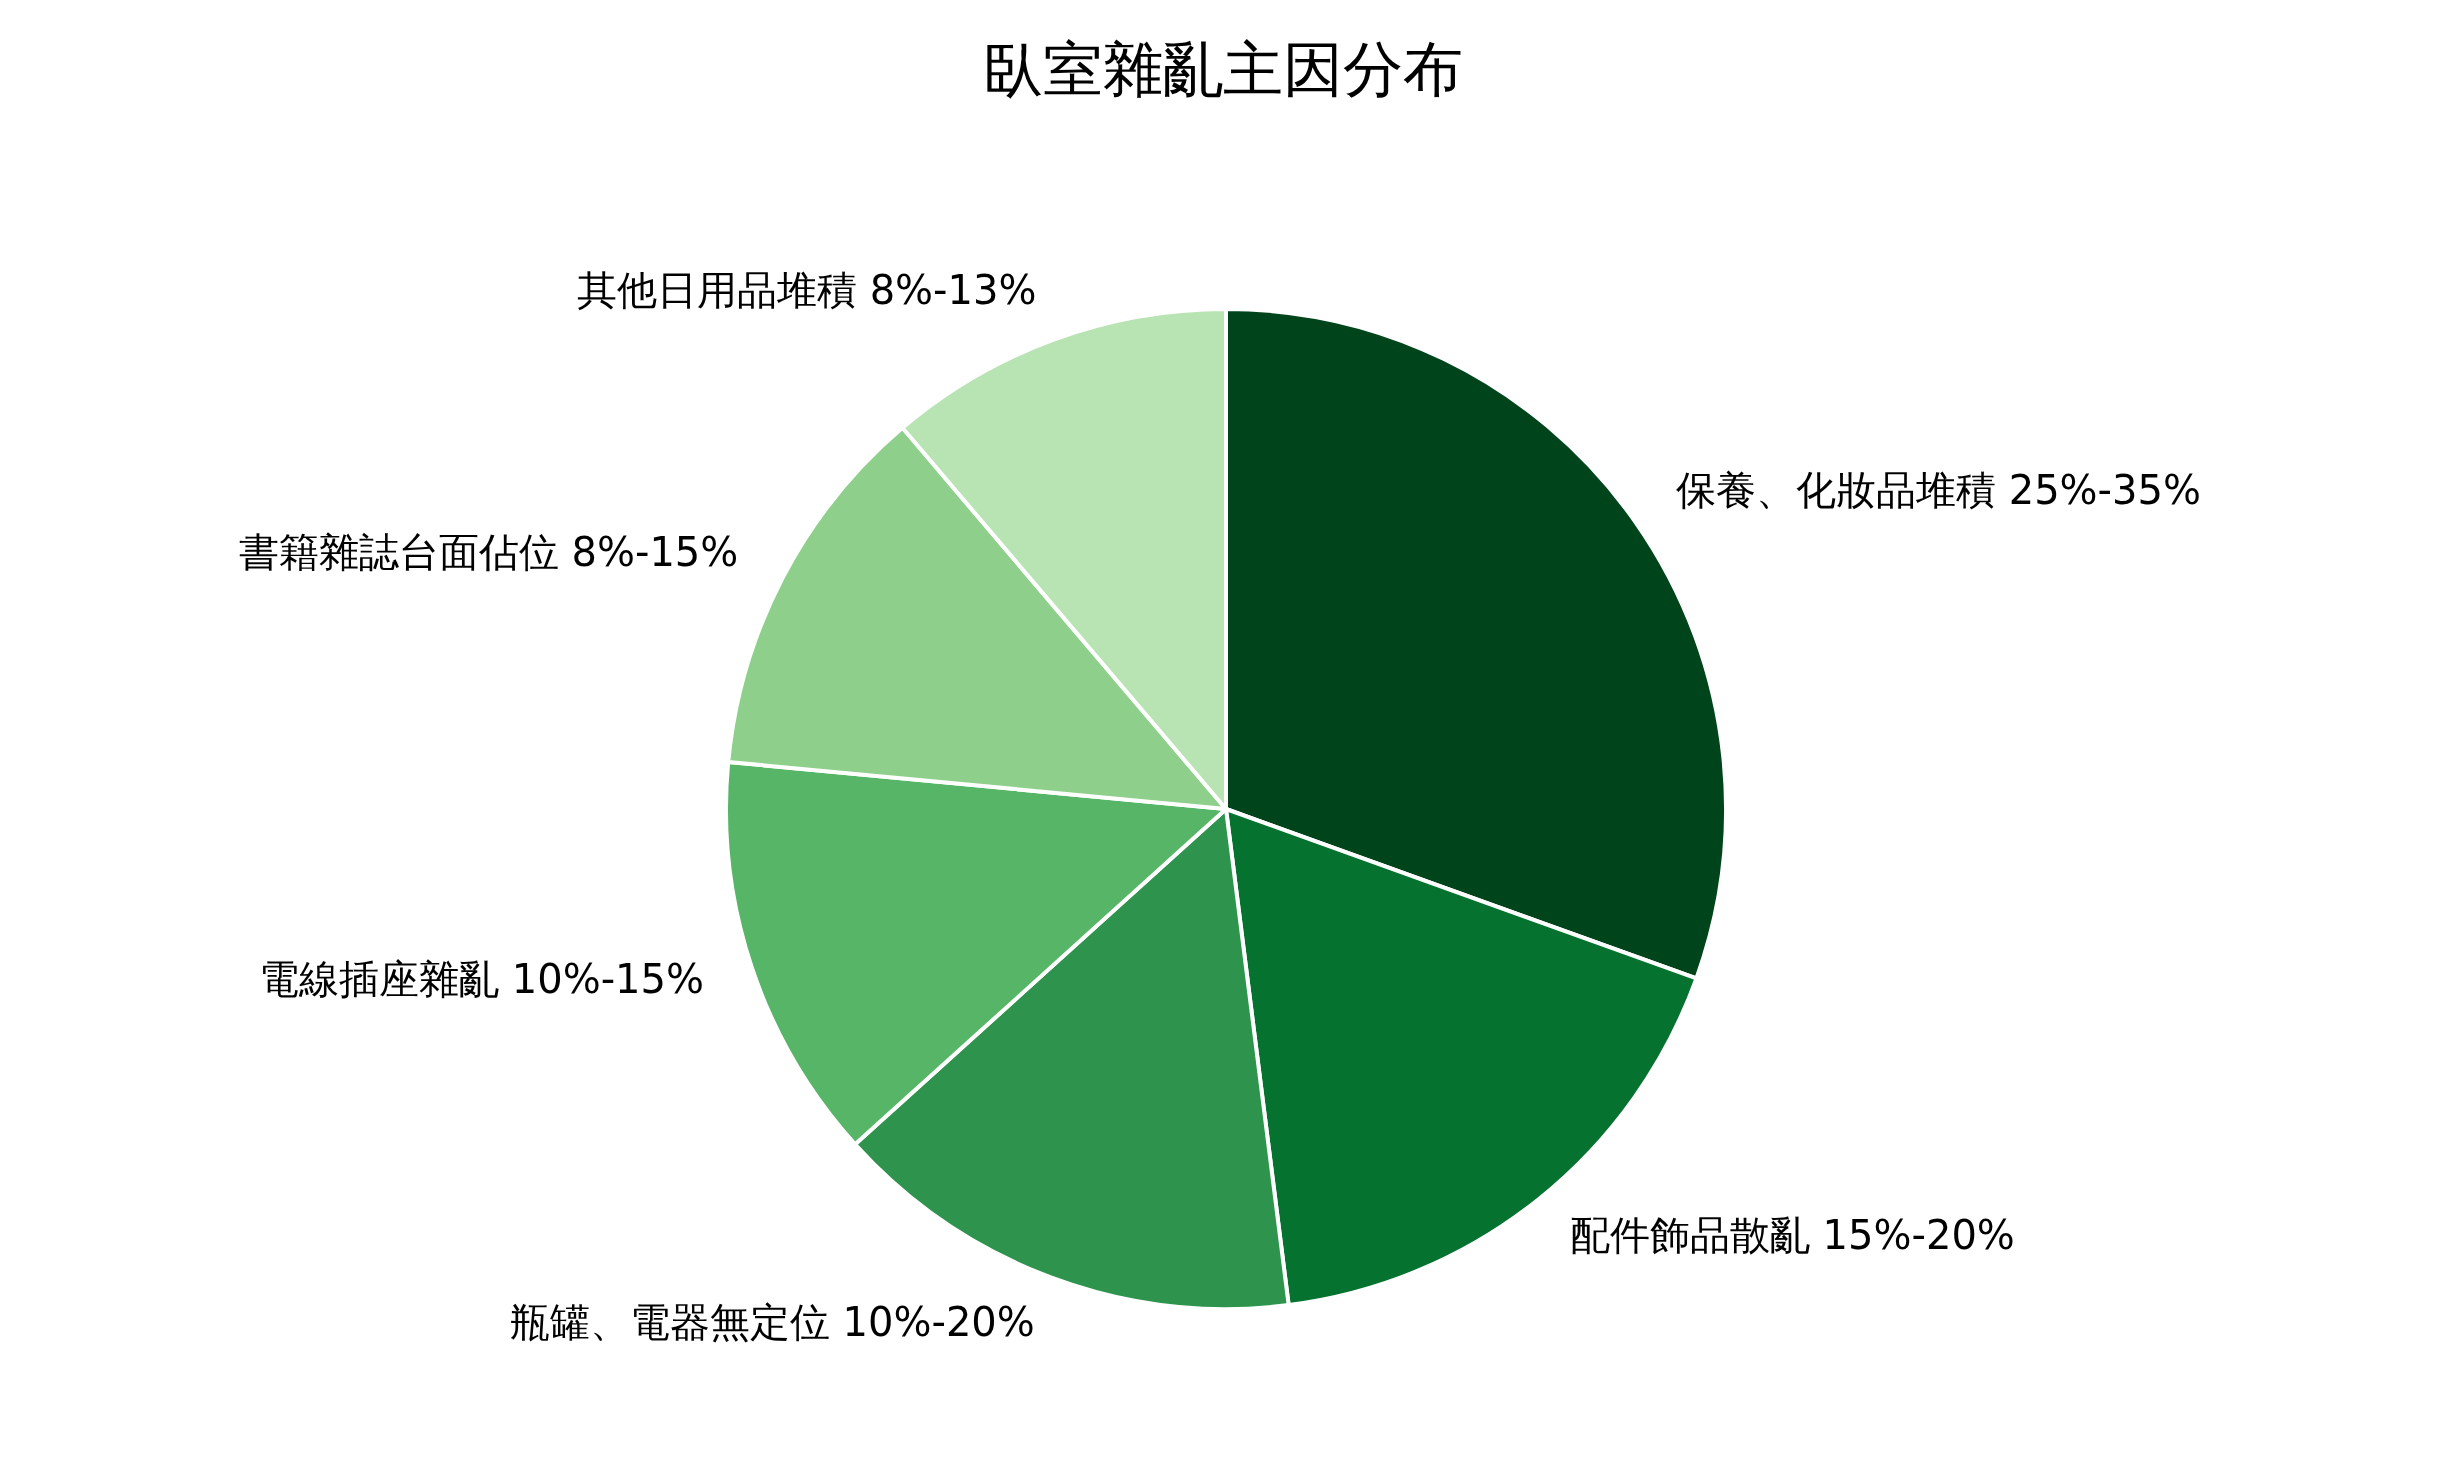 The height and width of the screenshot is (1468, 2446). What do you see at coordinates (1938, 489) in the screenshot?
I see `slice-label: 保養、化妝品堆積 25%-35%` at bounding box center [1938, 489].